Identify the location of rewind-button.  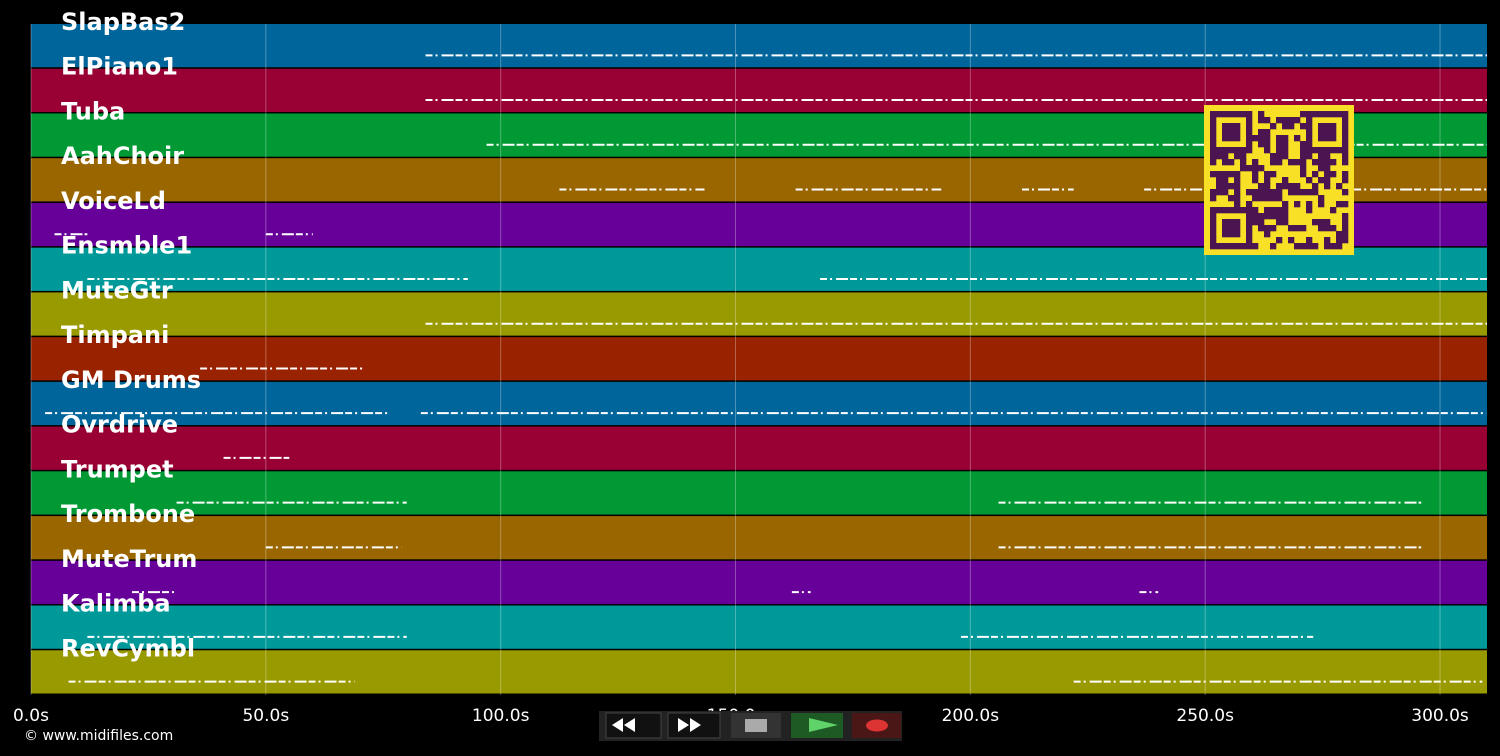
(633, 725).